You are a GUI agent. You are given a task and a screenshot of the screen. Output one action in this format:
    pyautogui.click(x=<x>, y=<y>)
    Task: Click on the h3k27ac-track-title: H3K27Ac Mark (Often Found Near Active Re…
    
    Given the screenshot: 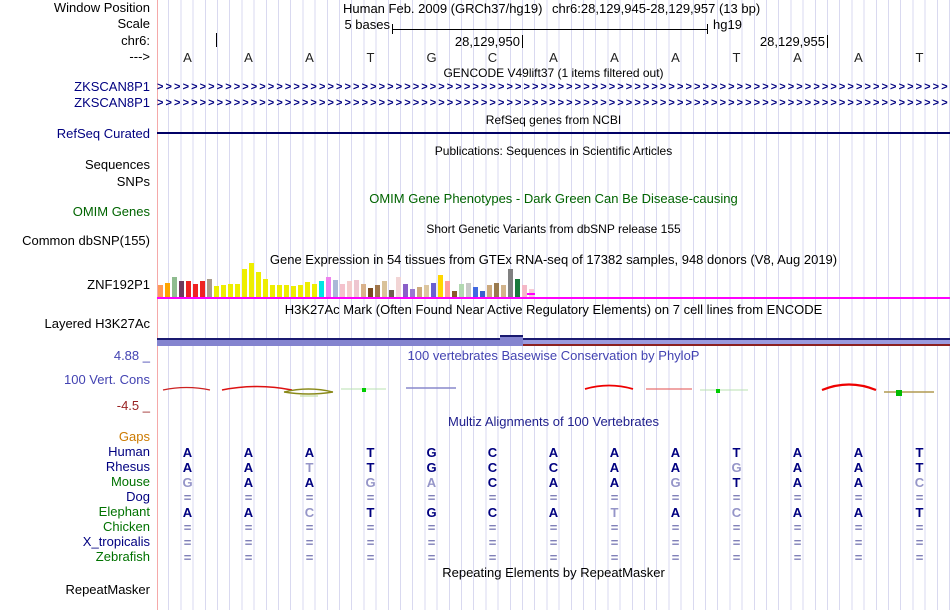 What is the action you would take?
    pyautogui.click(x=553, y=309)
    